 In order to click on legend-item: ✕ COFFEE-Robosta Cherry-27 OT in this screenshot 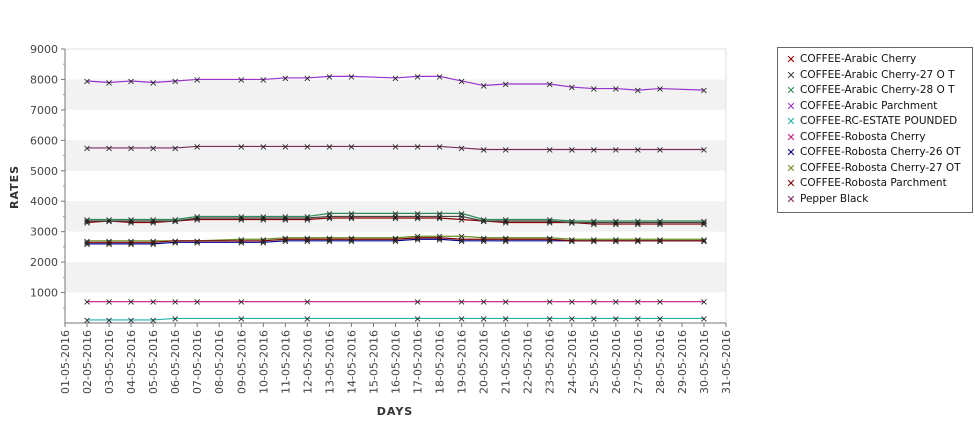, I will do `click(875, 169)`.